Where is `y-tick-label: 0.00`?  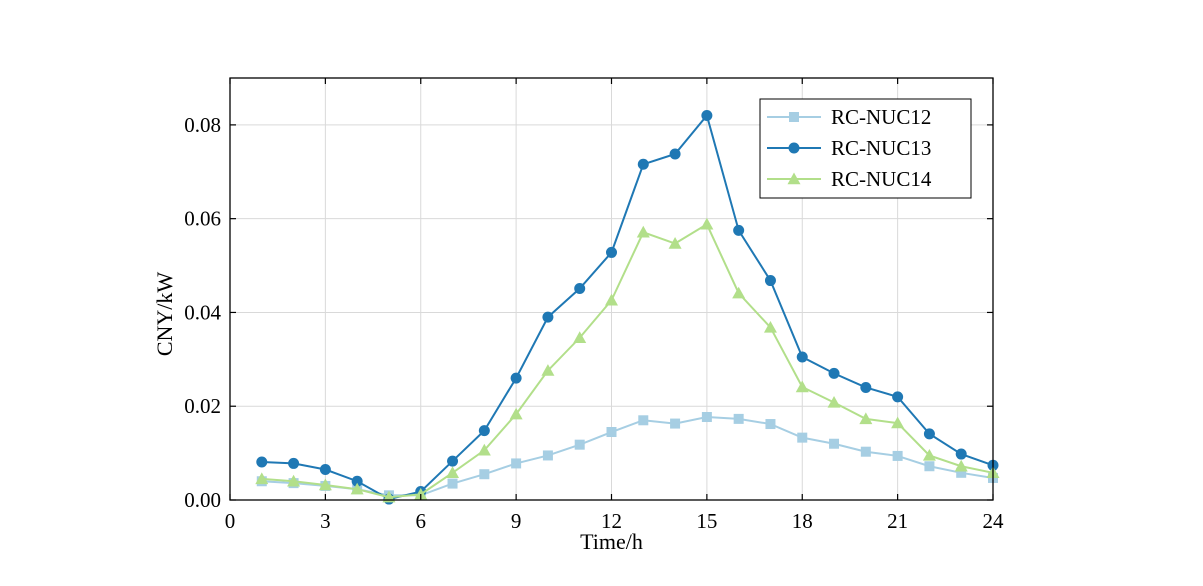 y-tick-label: 0.00 is located at coordinates (202, 500).